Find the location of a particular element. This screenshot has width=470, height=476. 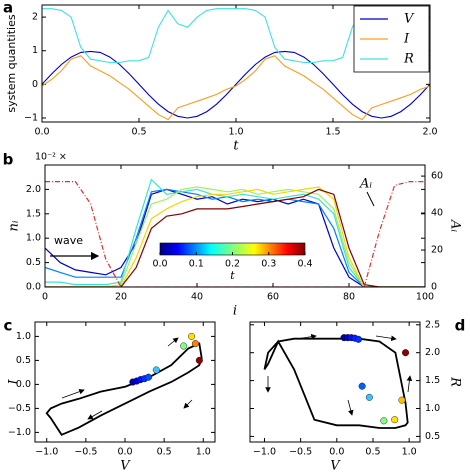

annotation-pointer is located at coordinates (370, 199).